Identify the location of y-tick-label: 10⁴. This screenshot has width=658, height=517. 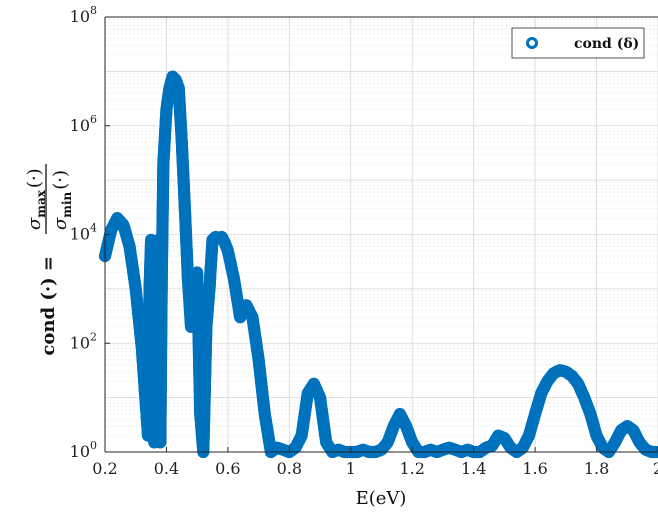
(83, 233).